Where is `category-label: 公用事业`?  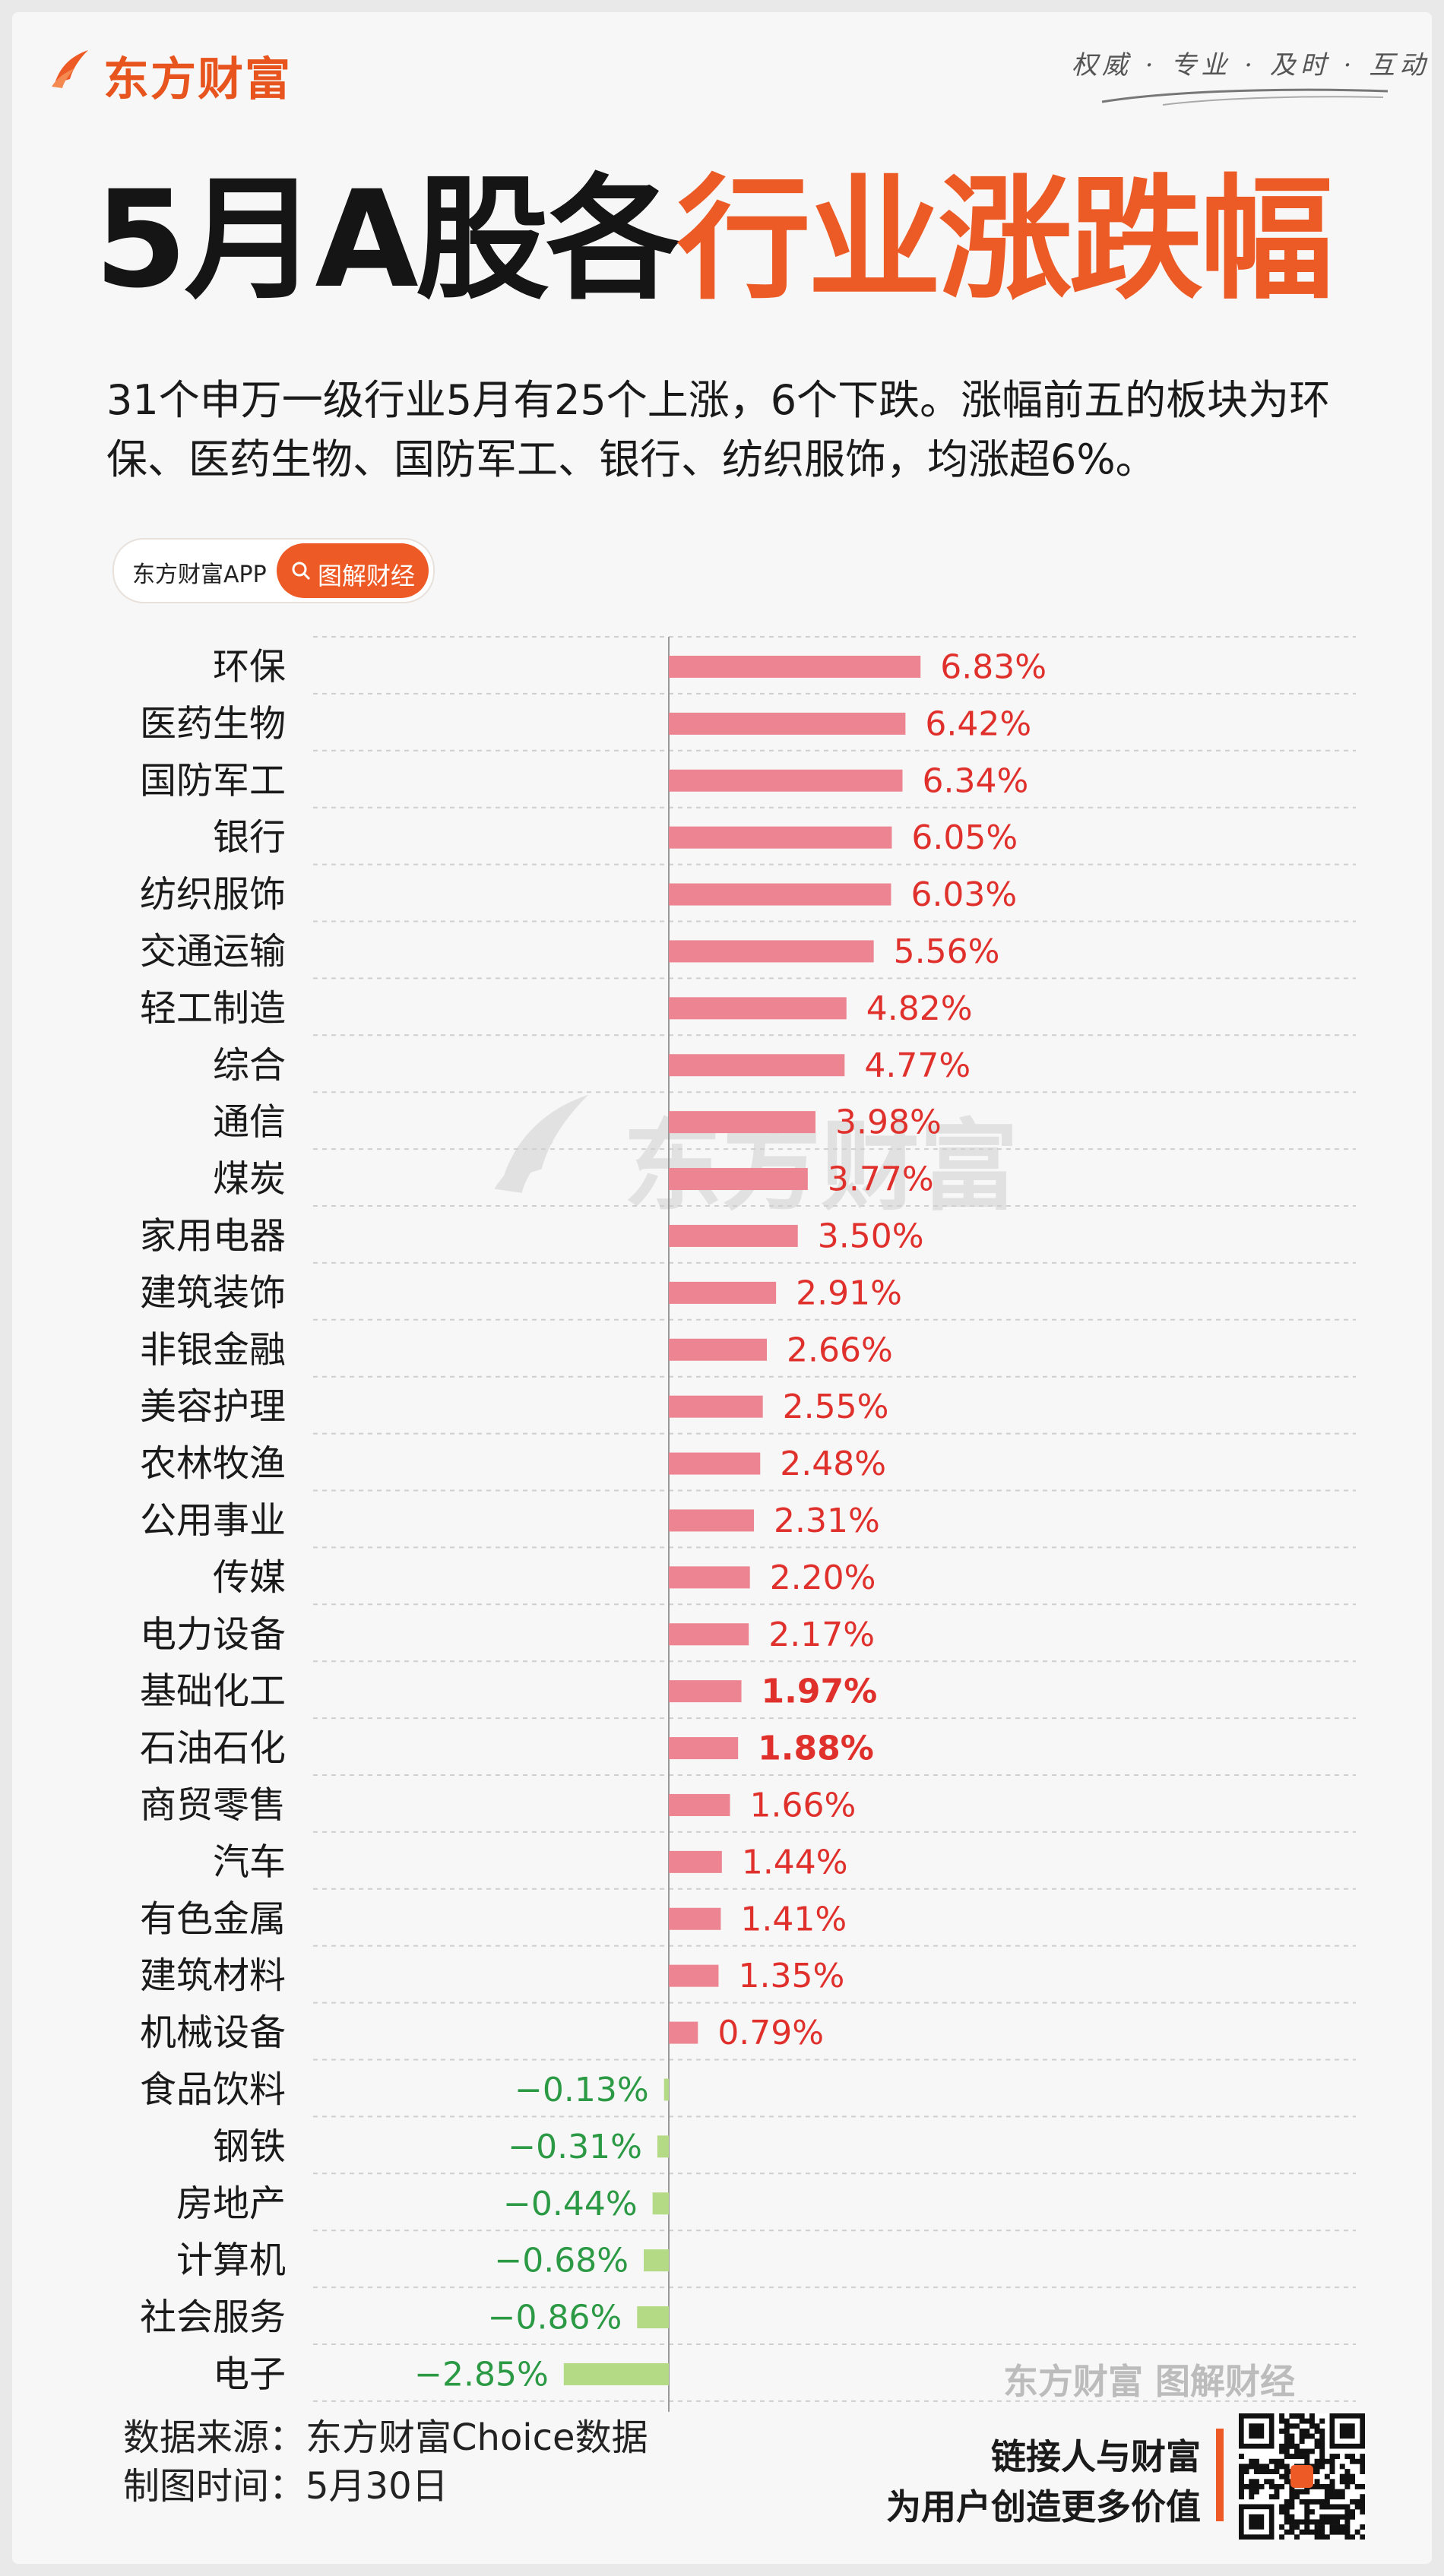
category-label: 公用事业 is located at coordinates (213, 1520).